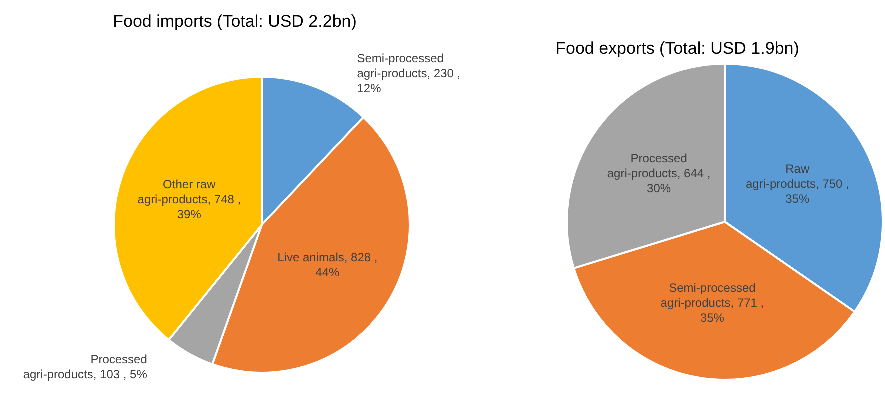  I want to click on slice-label: Processed agri-products, 644 , 30%, so click(659, 173).